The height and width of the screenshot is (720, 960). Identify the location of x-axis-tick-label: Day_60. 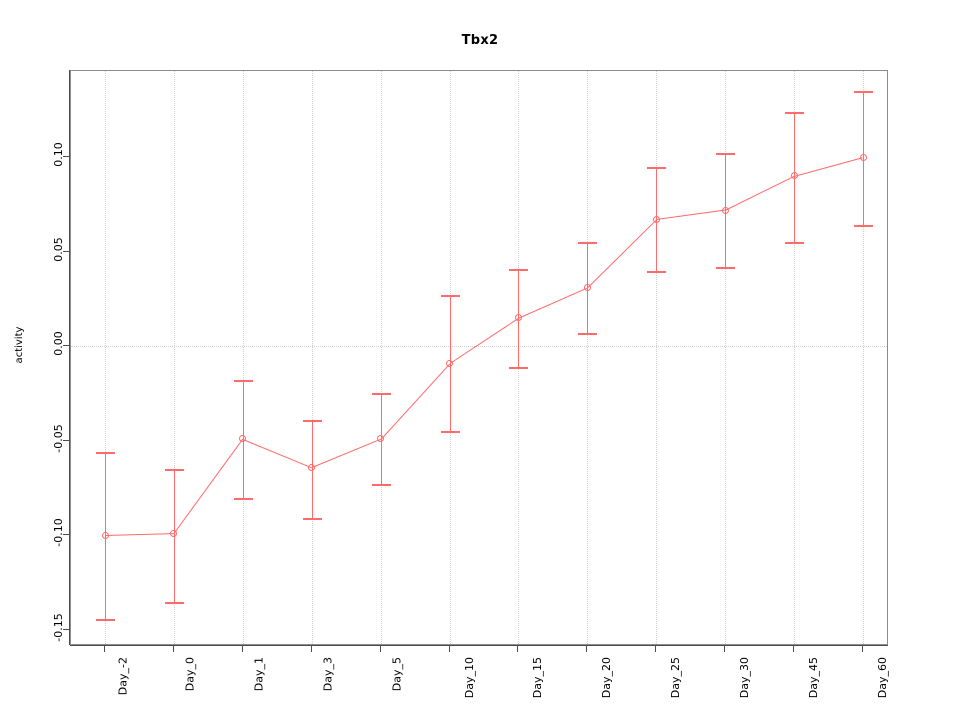
(883, 678).